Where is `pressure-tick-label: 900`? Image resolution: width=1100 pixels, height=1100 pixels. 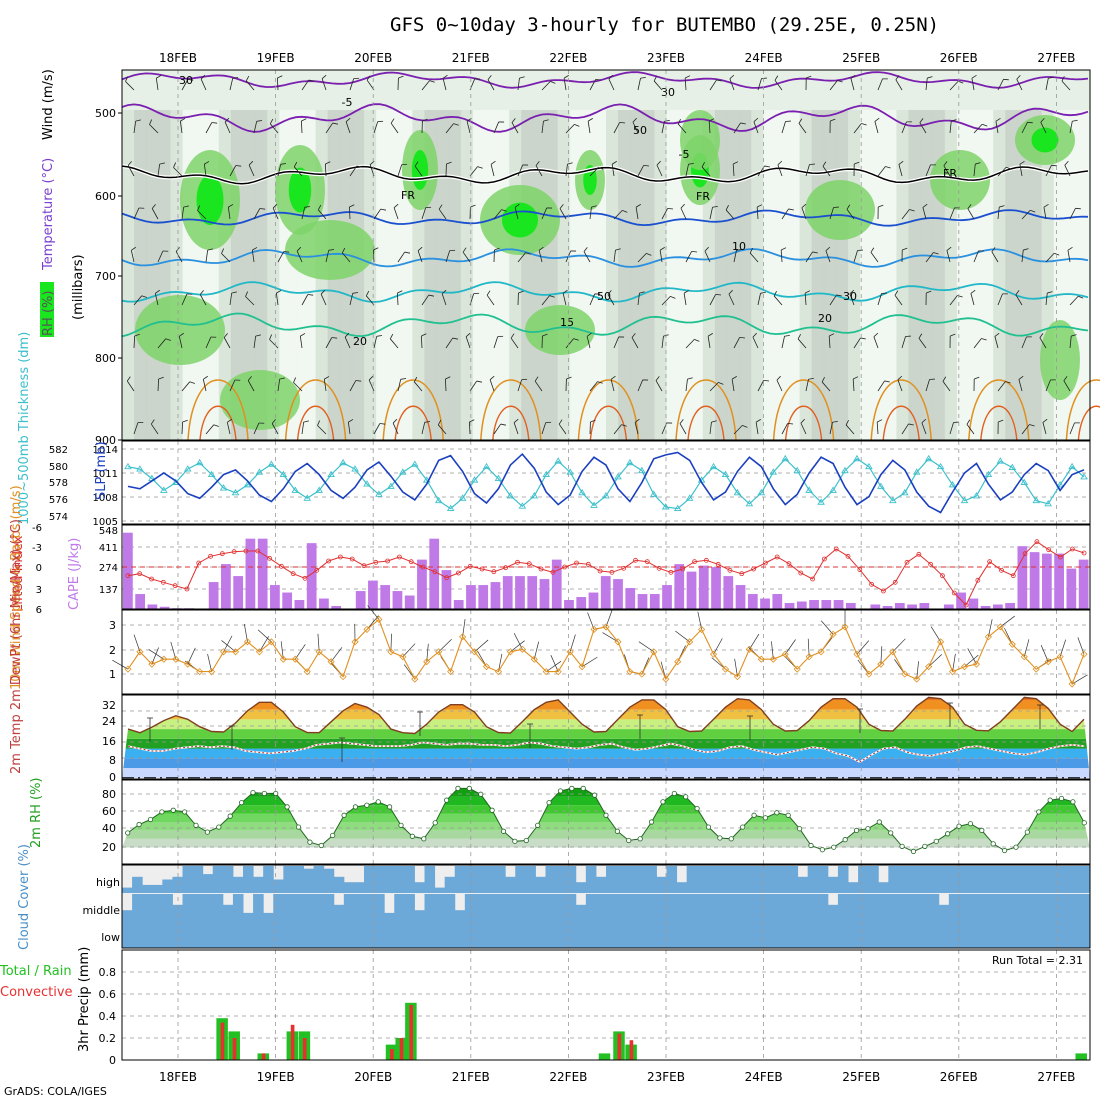
pressure-tick-label: 900 is located at coordinates (105, 440).